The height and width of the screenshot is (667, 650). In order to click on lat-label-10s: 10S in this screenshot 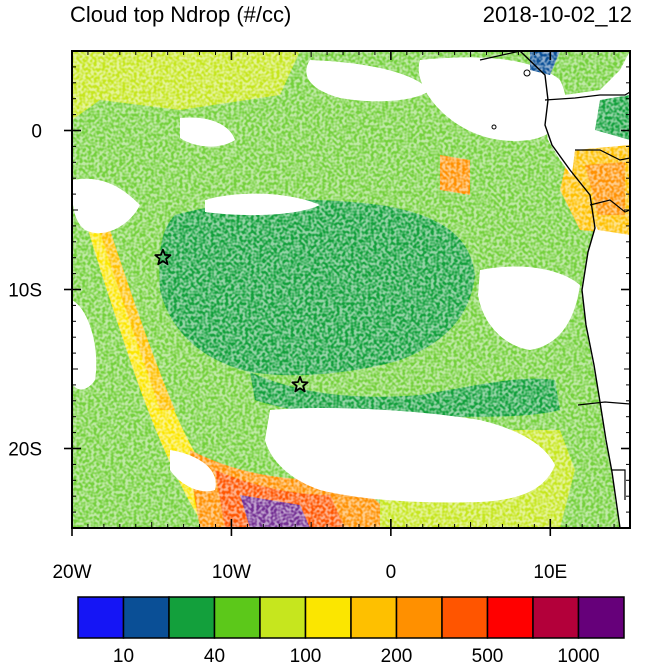, I will do `click(25, 291)`.